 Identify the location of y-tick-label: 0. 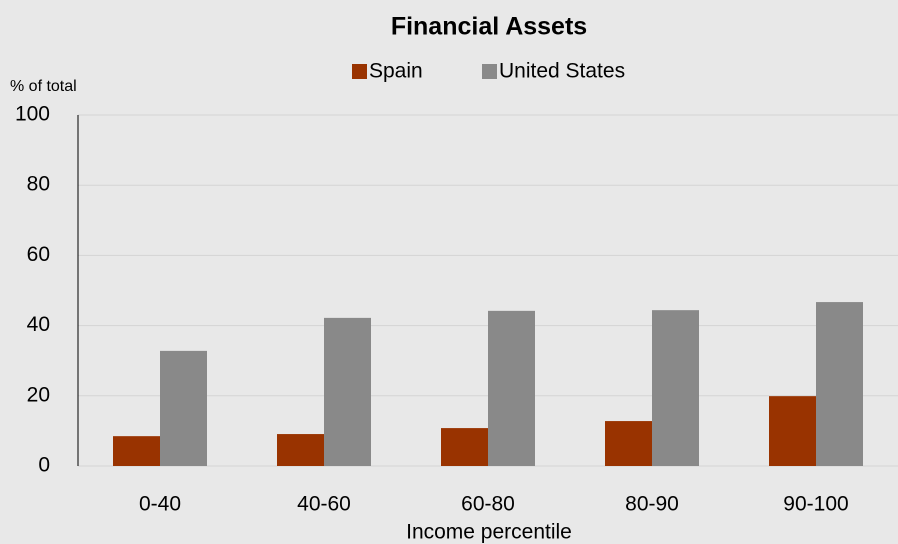
(44, 465).